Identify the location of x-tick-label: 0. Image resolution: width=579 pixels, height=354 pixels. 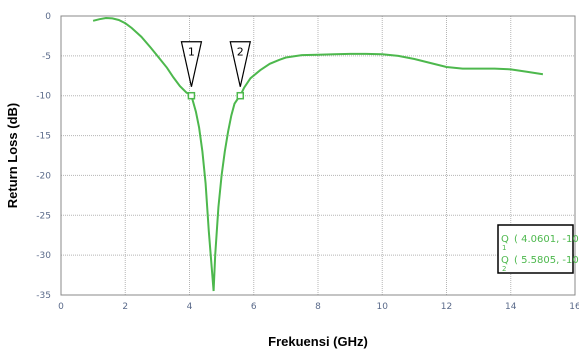
(61, 307).